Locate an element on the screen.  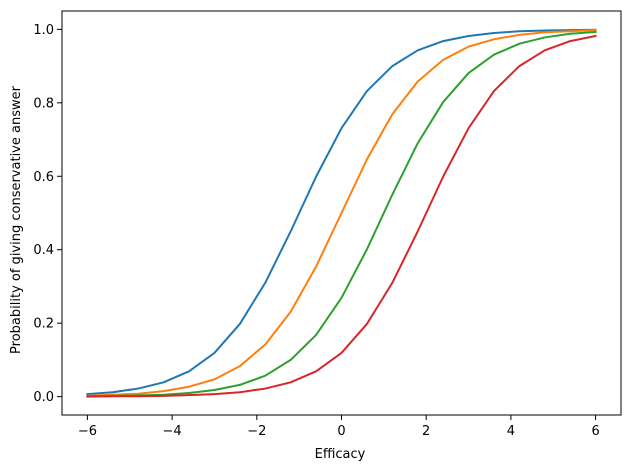
y-tick-label: 1.0 is located at coordinates (43, 30).